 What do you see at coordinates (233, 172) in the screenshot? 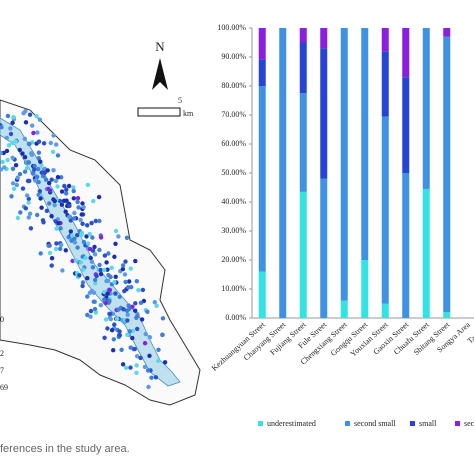
I see `y-tick-label: 50.00%` at bounding box center [233, 172].